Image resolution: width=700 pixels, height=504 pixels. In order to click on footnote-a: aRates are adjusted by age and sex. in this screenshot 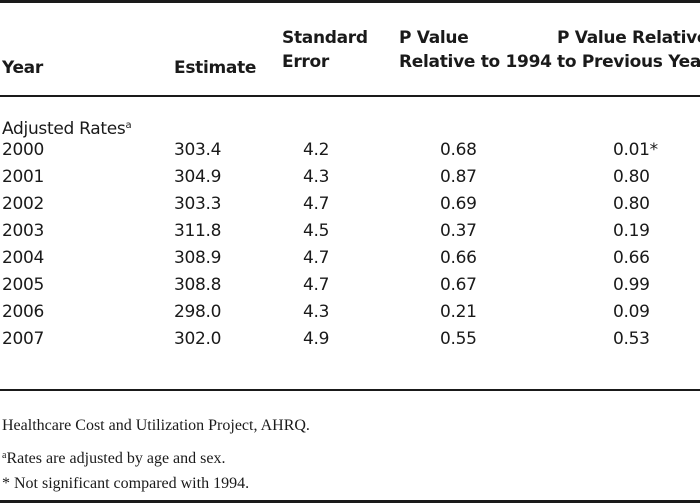, I will do `click(113, 457)`.